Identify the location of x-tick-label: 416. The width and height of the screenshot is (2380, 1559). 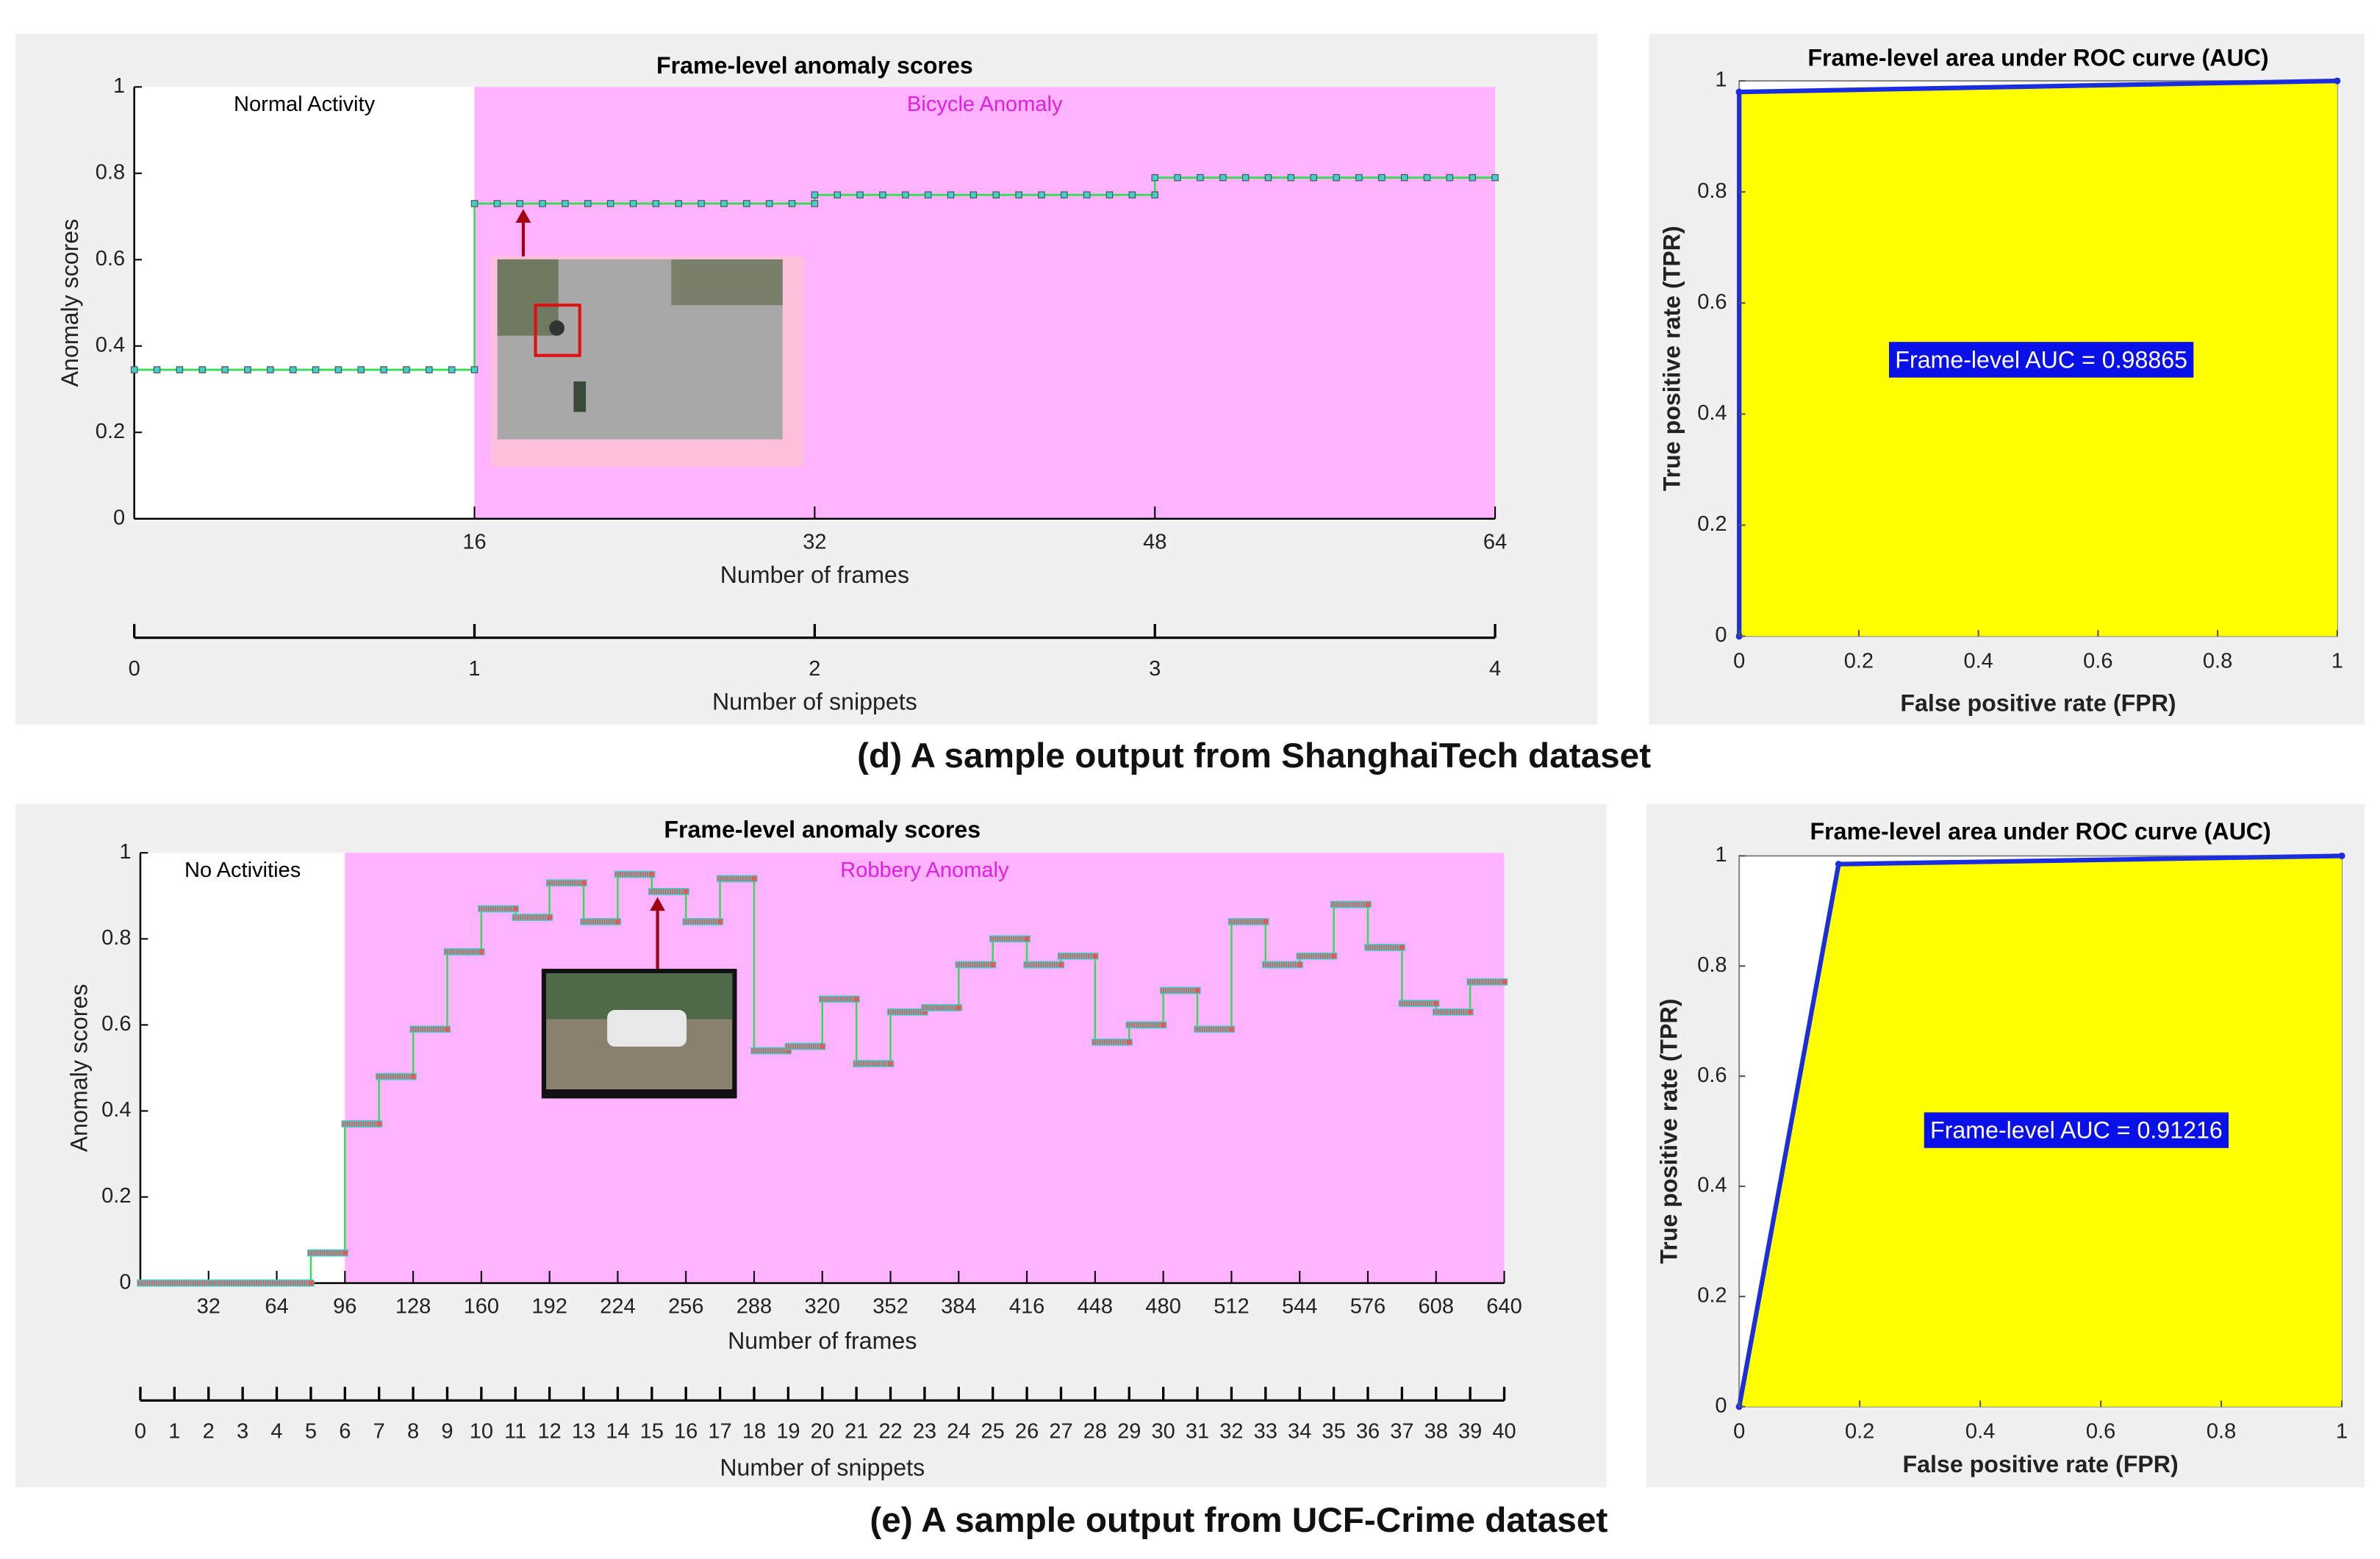
(1026, 1306).